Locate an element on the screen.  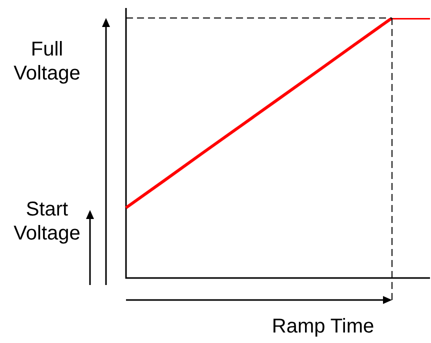
x-axis-title: Ramp Time is located at coordinates (323, 327).